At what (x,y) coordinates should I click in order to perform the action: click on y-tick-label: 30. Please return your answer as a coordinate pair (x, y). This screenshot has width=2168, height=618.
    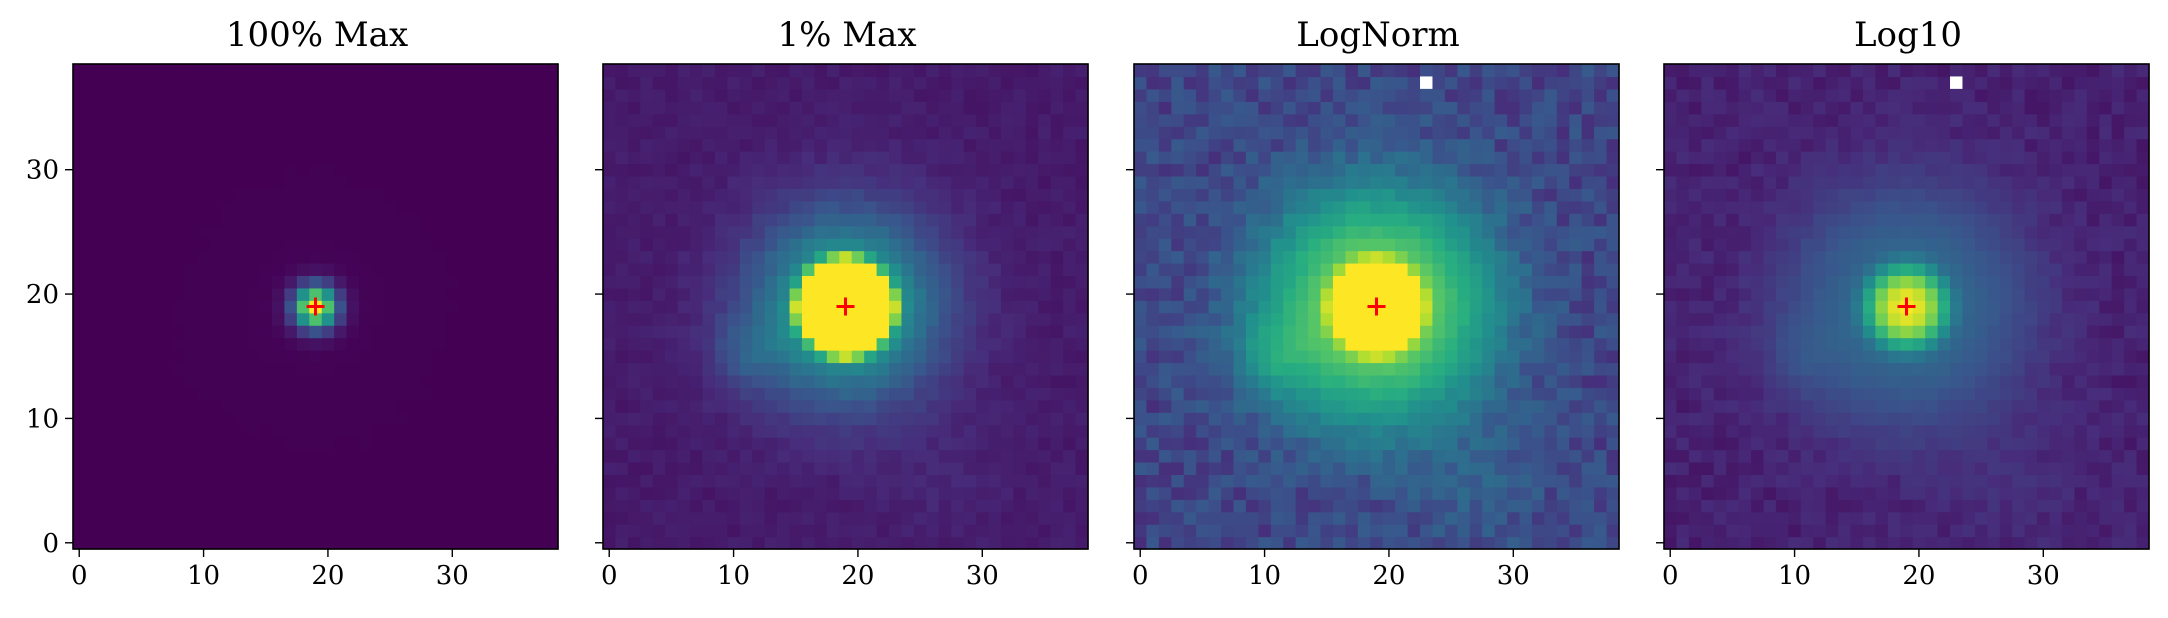
    Looking at the image, I should click on (42, 171).